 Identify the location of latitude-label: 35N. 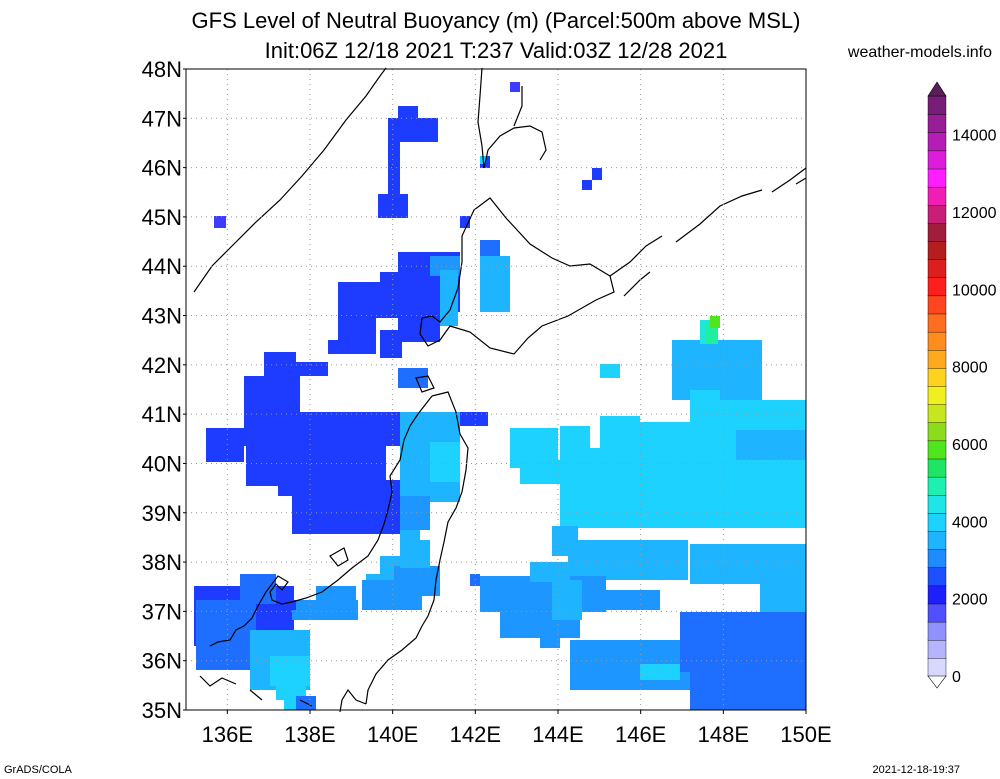
(162, 710).